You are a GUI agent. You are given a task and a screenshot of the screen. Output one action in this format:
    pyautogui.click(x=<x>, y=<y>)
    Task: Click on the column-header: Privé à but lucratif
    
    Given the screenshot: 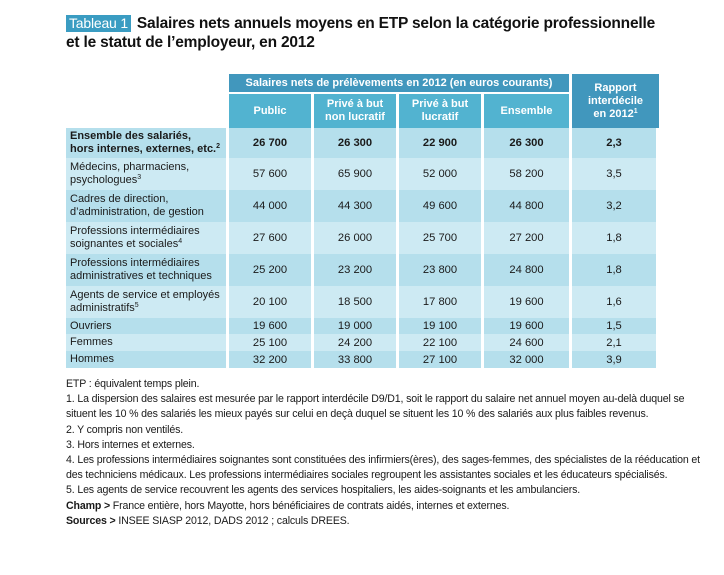 What is the action you would take?
    pyautogui.click(x=441, y=111)
    